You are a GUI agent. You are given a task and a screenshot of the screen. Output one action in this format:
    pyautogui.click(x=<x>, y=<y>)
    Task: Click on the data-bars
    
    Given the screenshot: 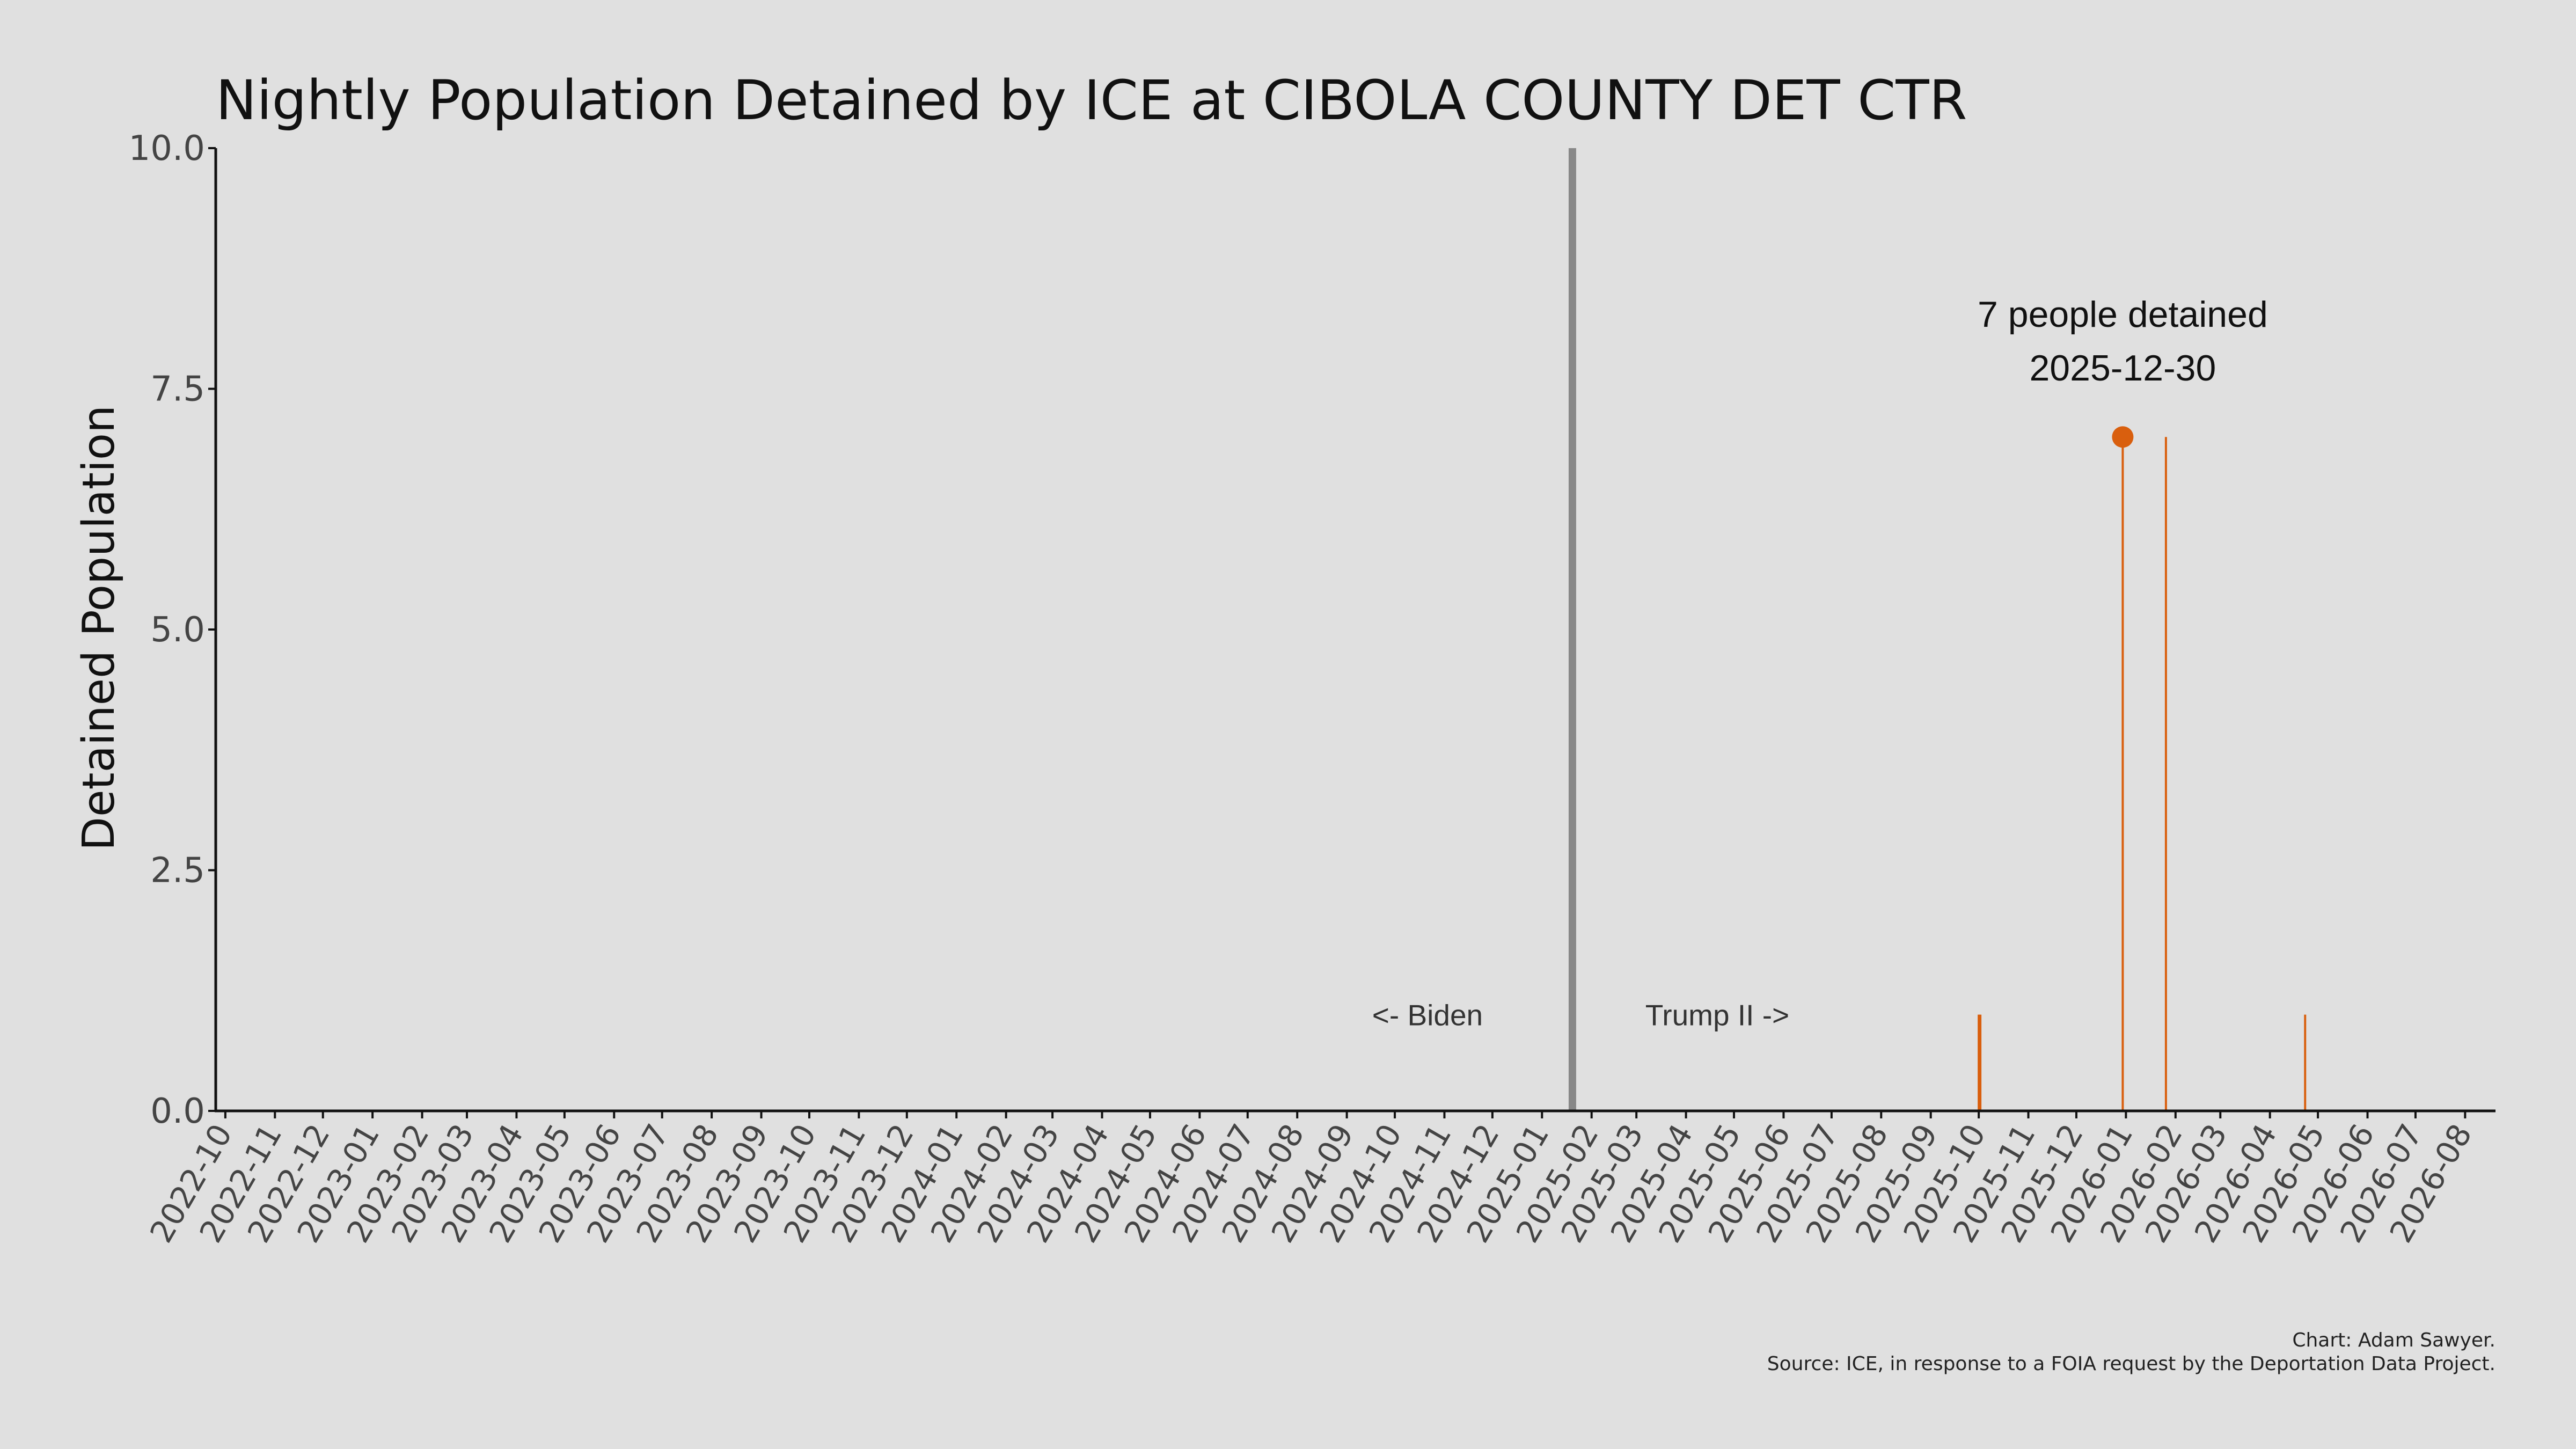 What is the action you would take?
    pyautogui.click(x=2142, y=774)
    